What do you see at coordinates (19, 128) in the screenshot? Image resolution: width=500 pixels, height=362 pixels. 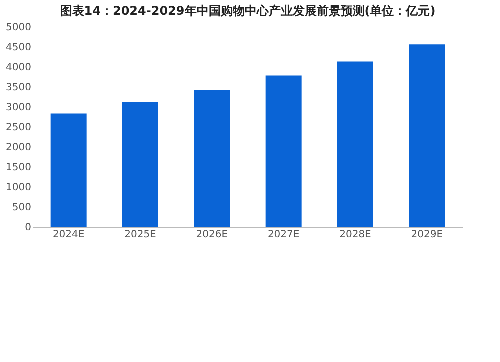 I see `y-tick-label: 2500` at bounding box center [19, 128].